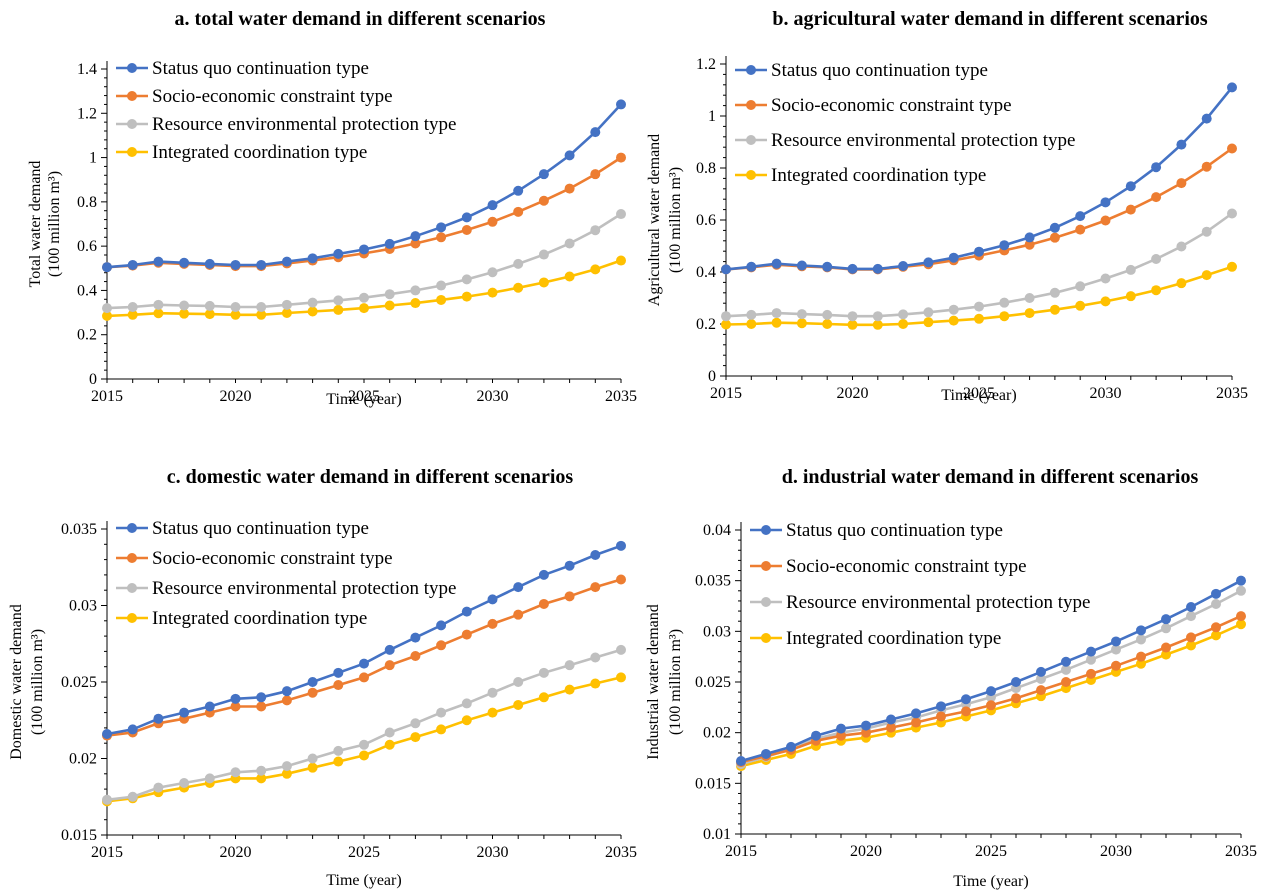  I want to click on y-tick-label: 0.025, so click(713, 682).